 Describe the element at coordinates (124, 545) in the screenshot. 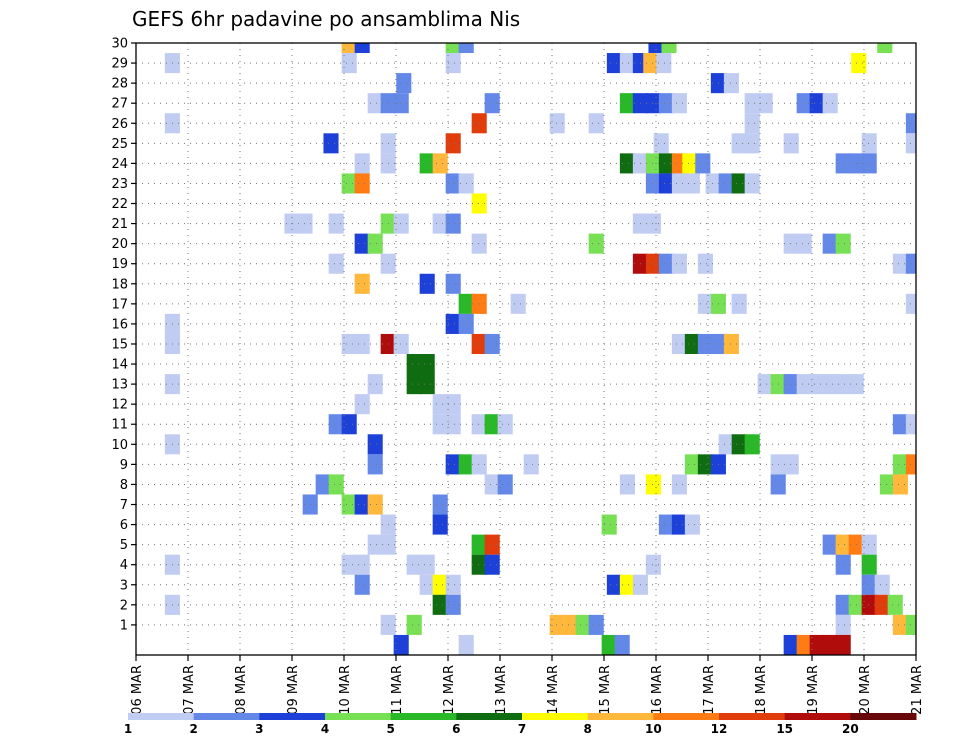

I see `y-tick-label: 5` at that location.